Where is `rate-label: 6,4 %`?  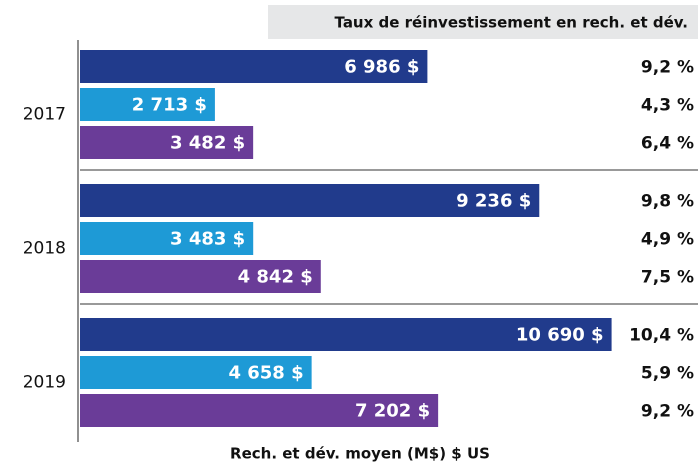 rate-label: 6,4 % is located at coordinates (667, 144).